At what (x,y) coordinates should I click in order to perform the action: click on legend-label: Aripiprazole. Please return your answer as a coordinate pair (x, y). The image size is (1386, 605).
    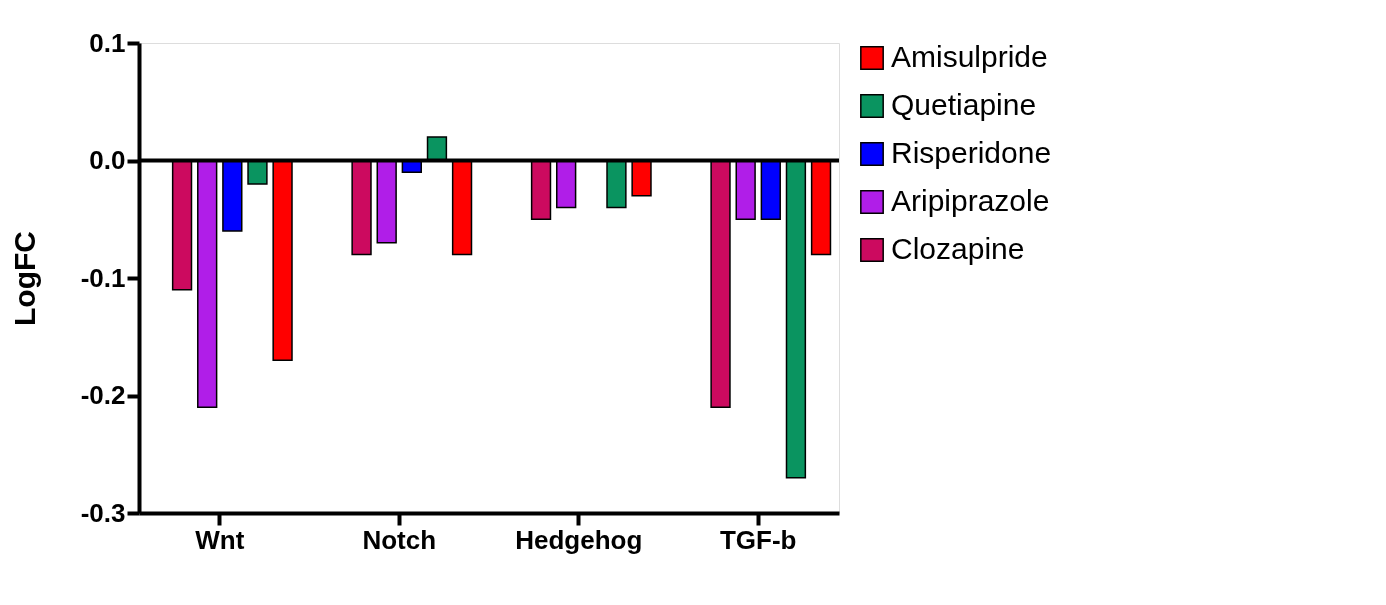
    Looking at the image, I should click on (970, 200).